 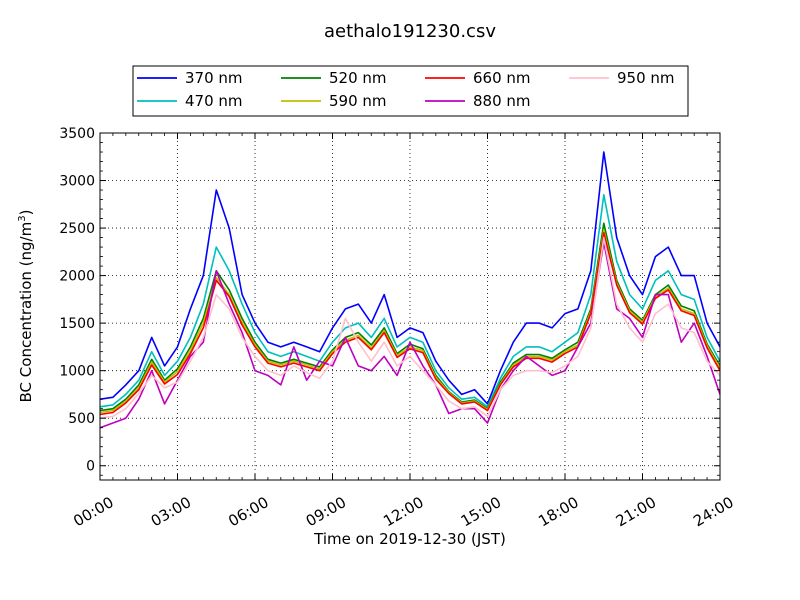 What do you see at coordinates (214, 78) in the screenshot?
I see `legend-label: 370 nm` at bounding box center [214, 78].